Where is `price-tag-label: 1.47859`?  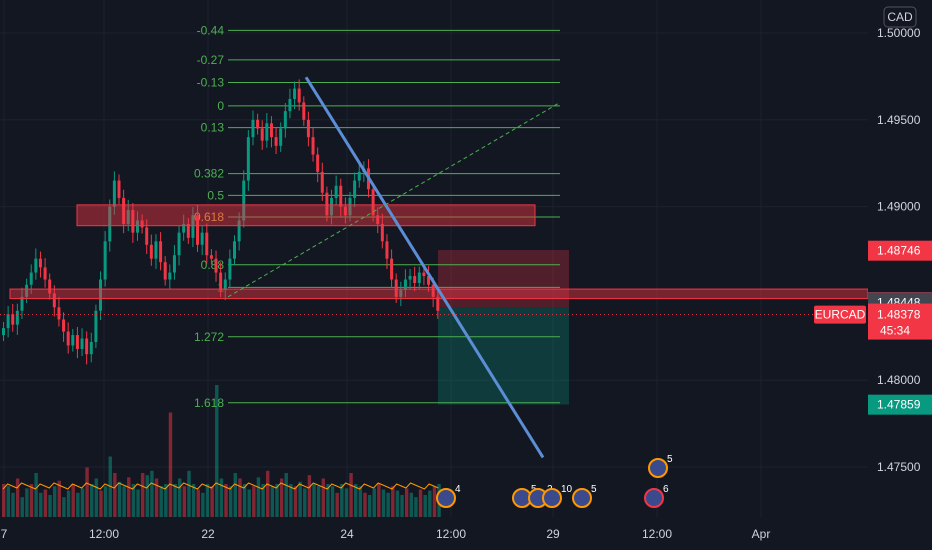 price-tag-label: 1.47859 is located at coordinates (899, 405).